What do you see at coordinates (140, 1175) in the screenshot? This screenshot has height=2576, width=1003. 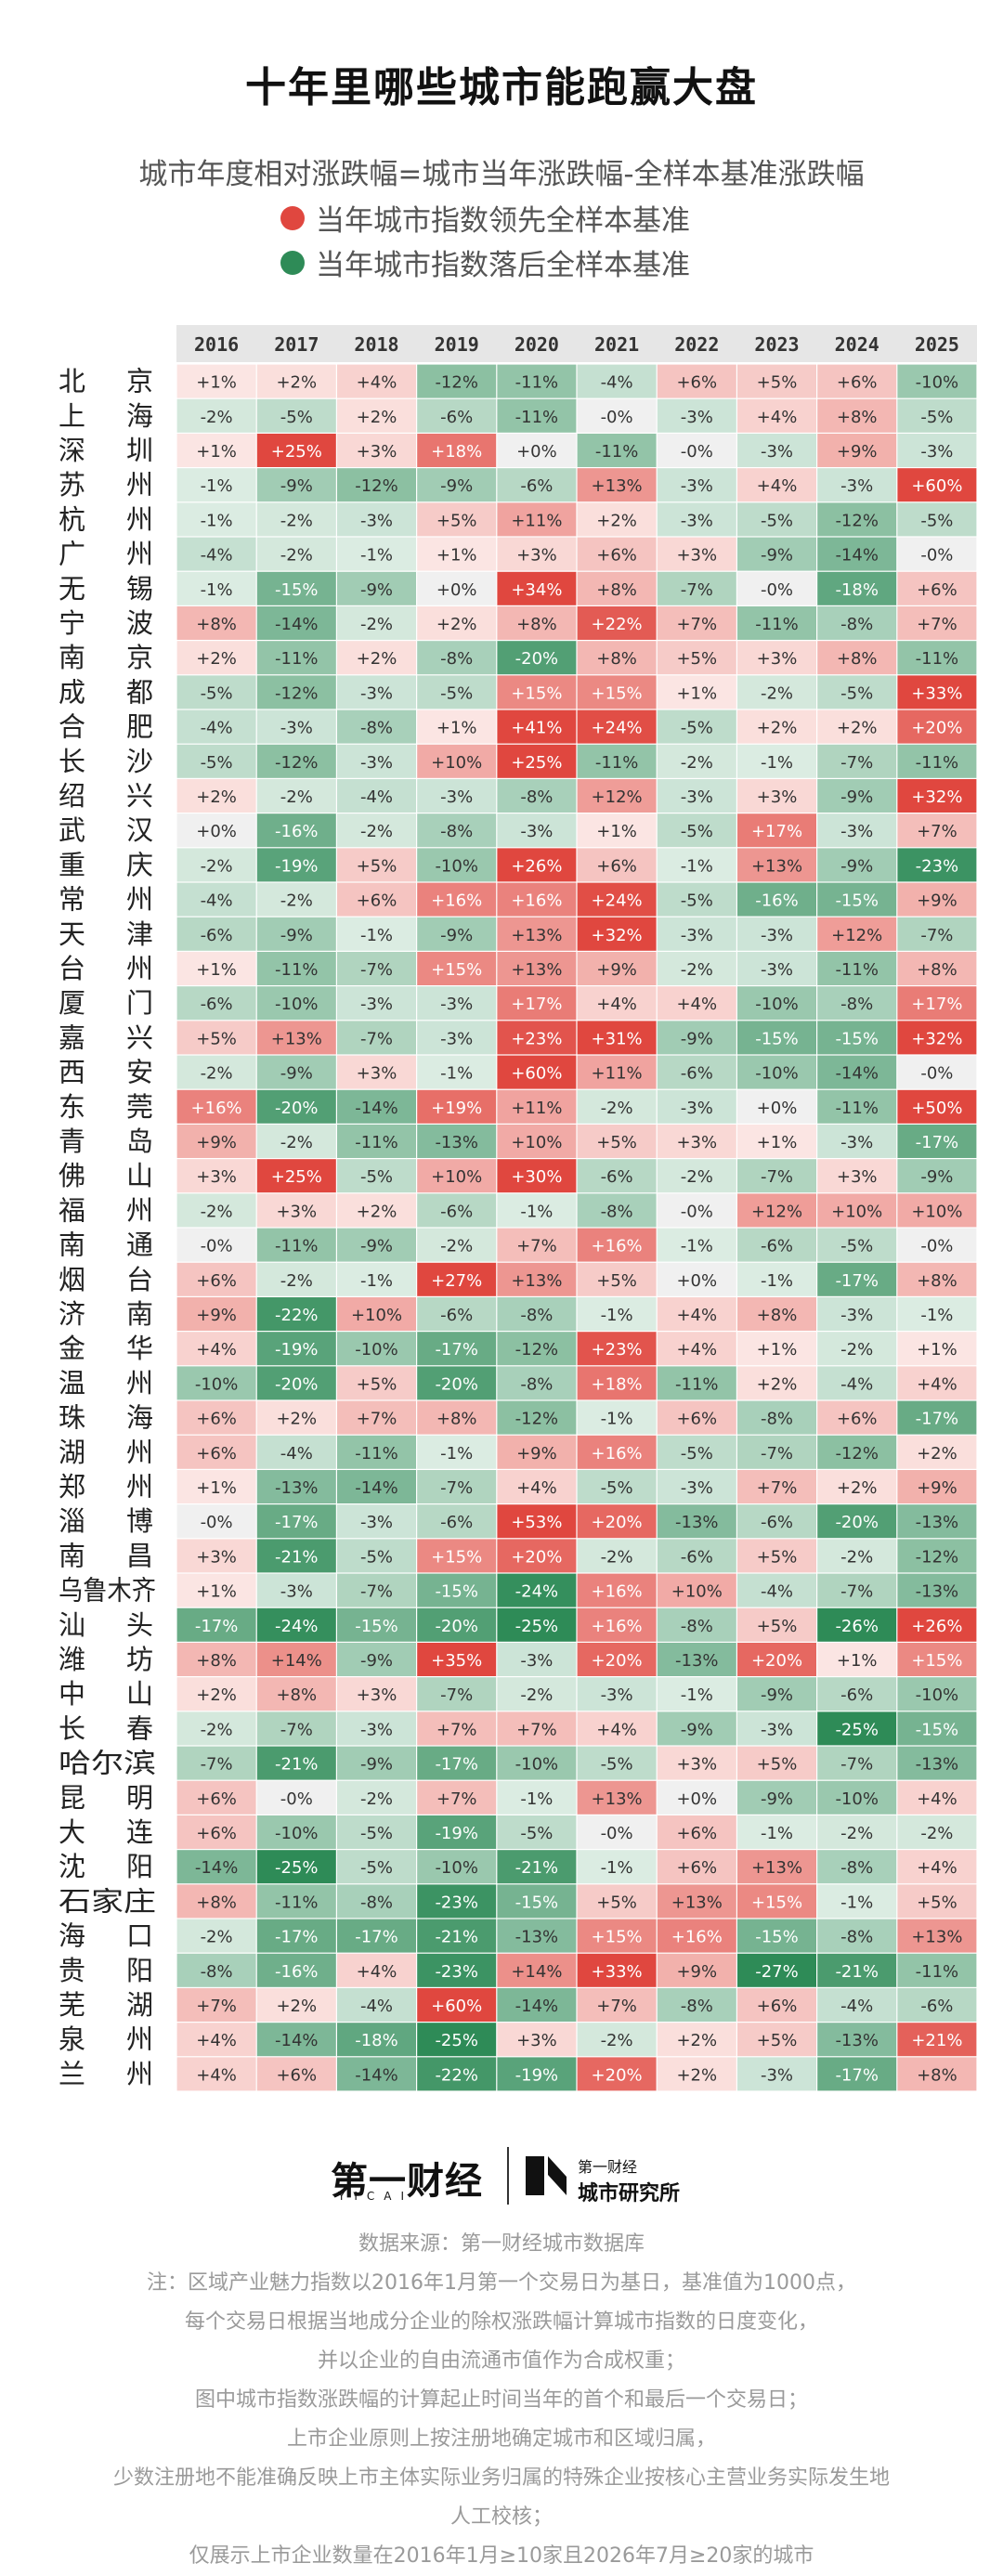 I see `city-label: 山` at bounding box center [140, 1175].